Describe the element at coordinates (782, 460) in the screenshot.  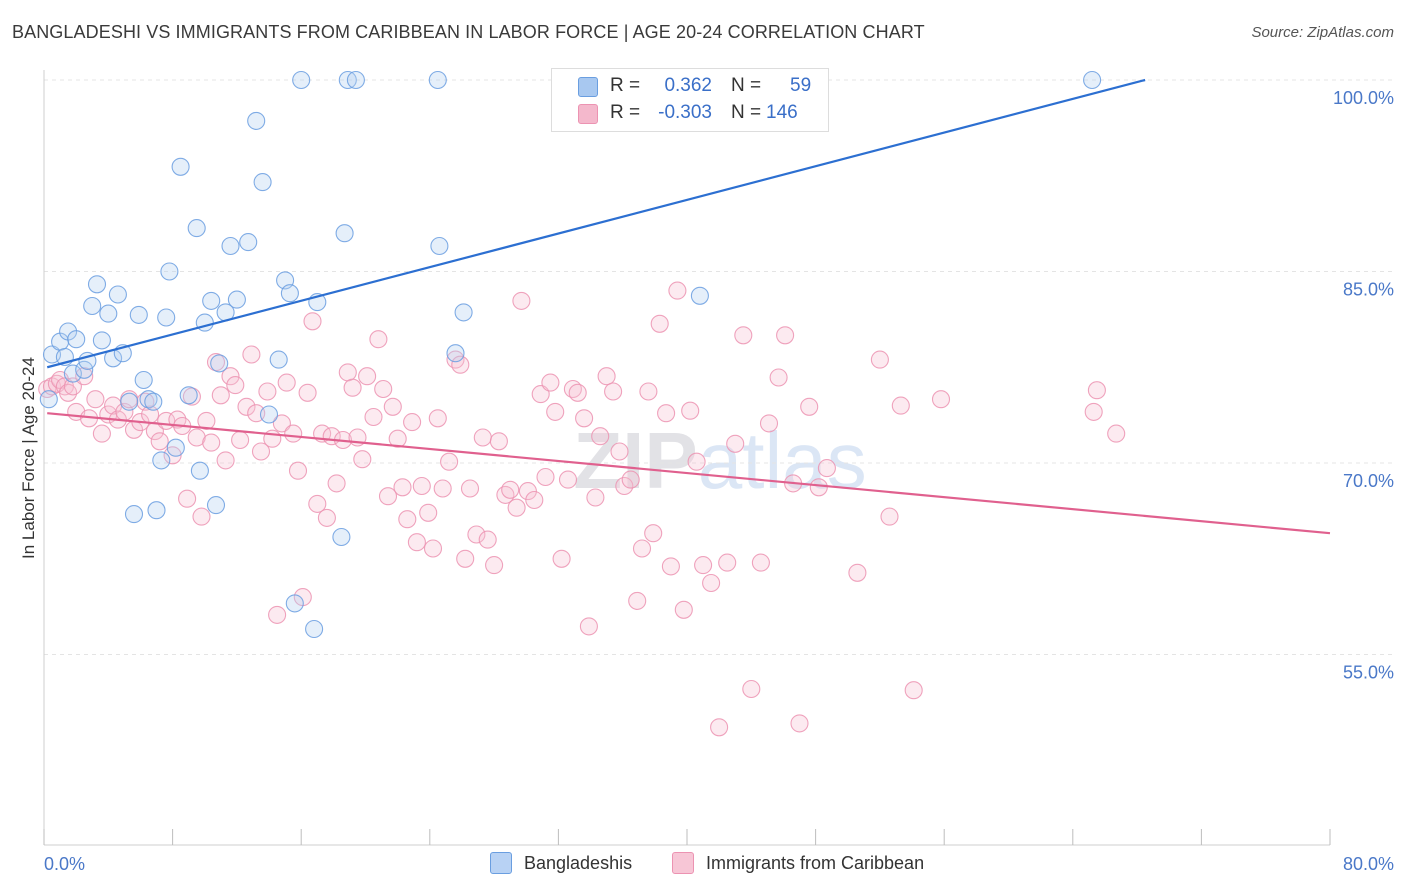
I see `watermark-atlas: atlas` at that location.